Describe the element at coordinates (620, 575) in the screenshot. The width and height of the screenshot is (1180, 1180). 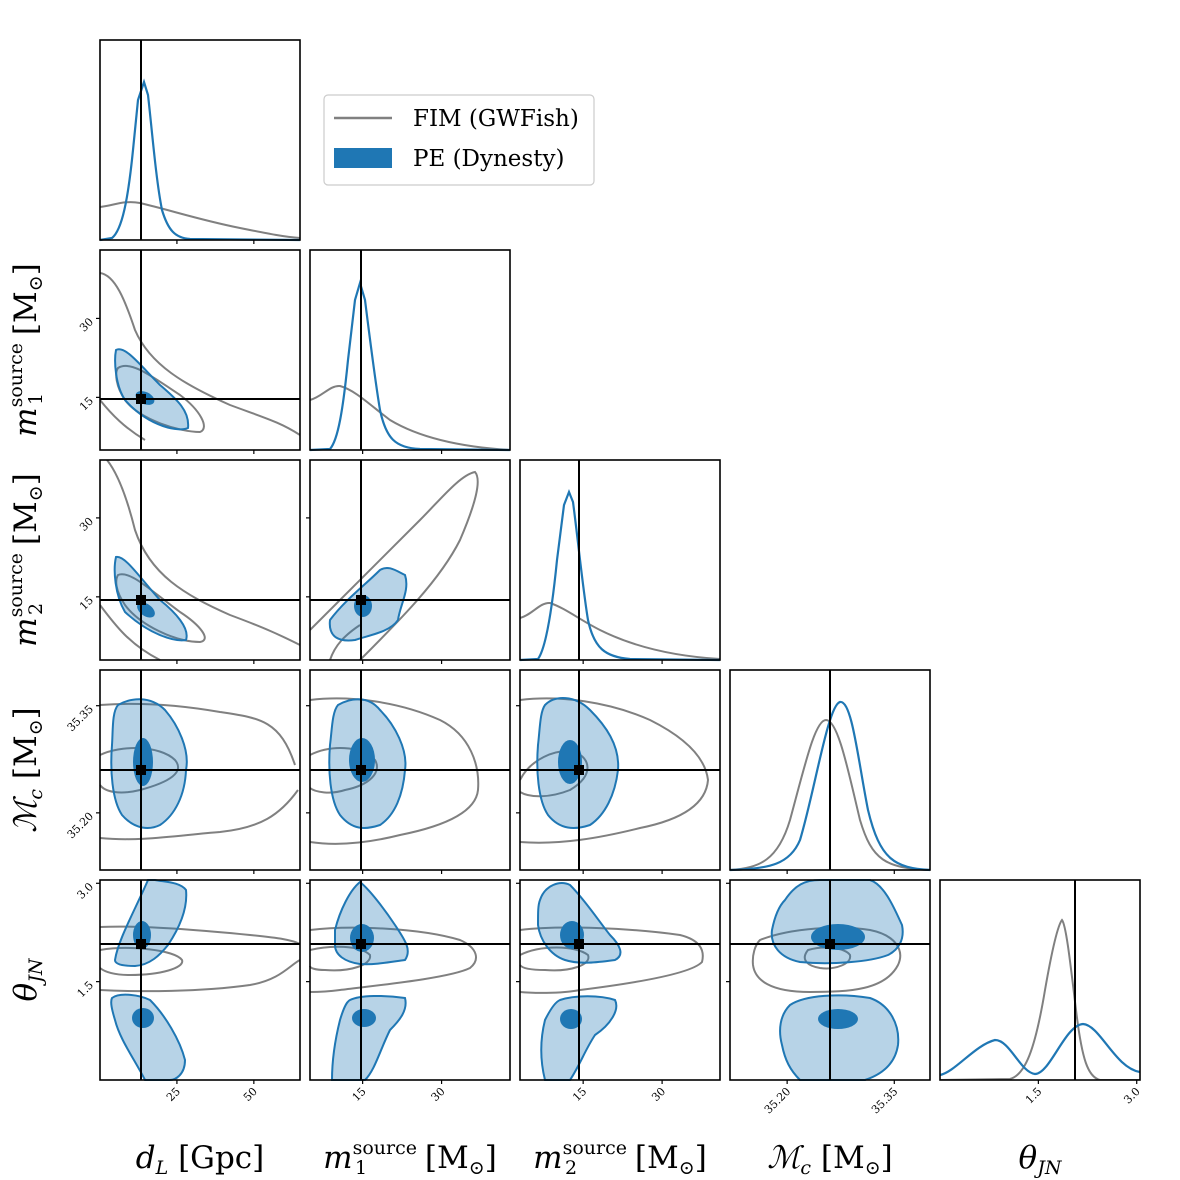
I see `pe-curve-m2` at that location.